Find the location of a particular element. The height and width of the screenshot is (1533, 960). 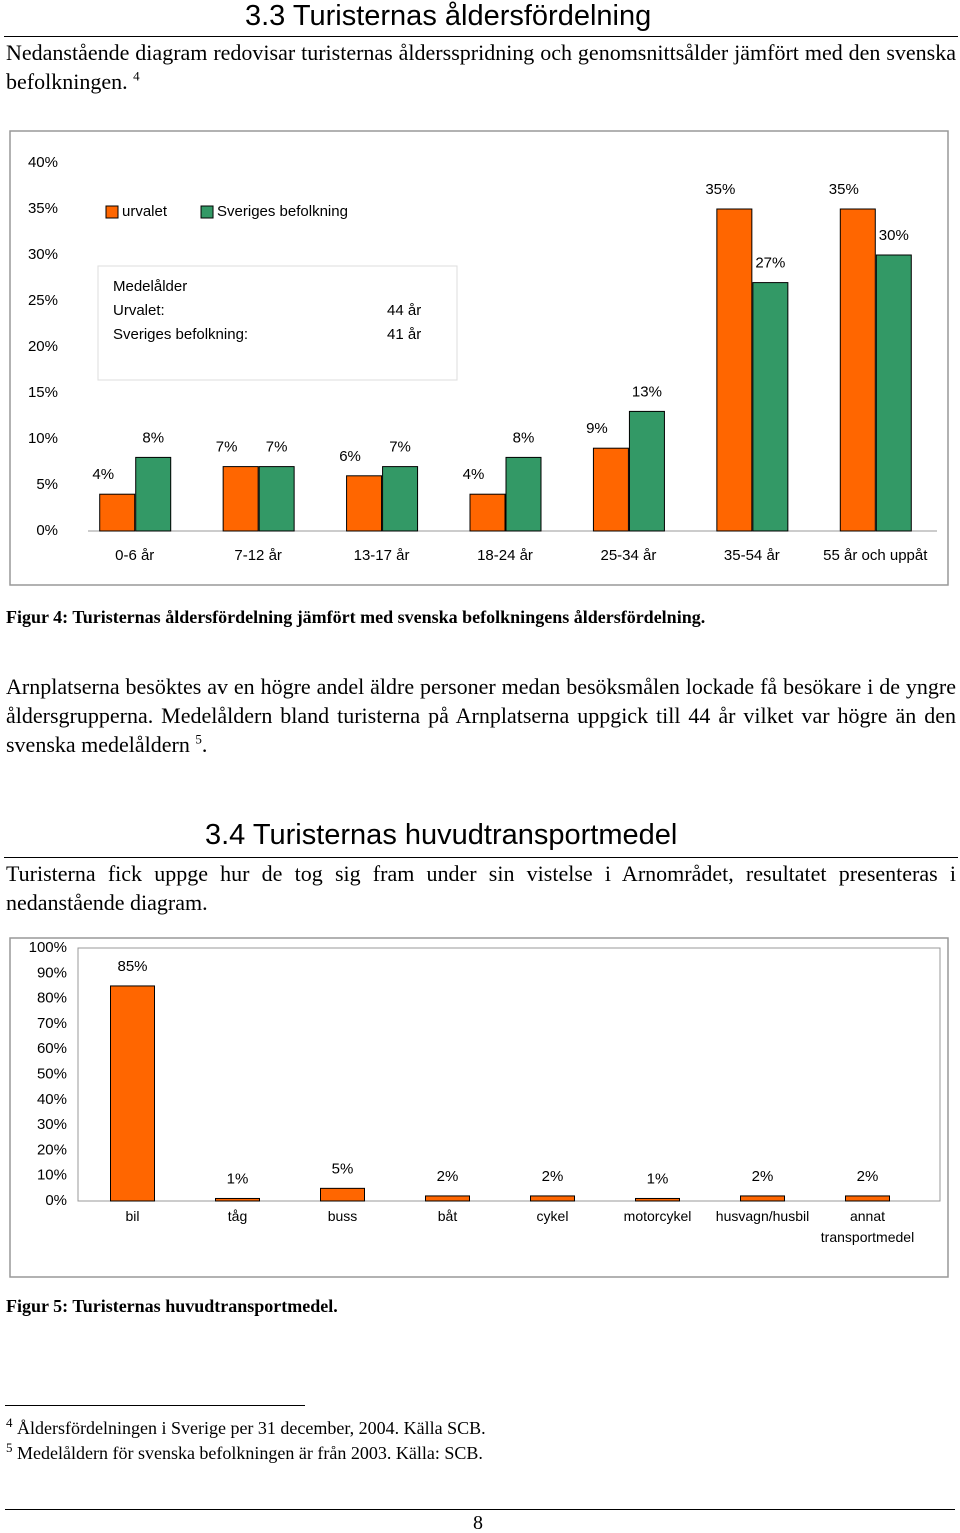

y-tick-label: 70% is located at coordinates (52, 1023).